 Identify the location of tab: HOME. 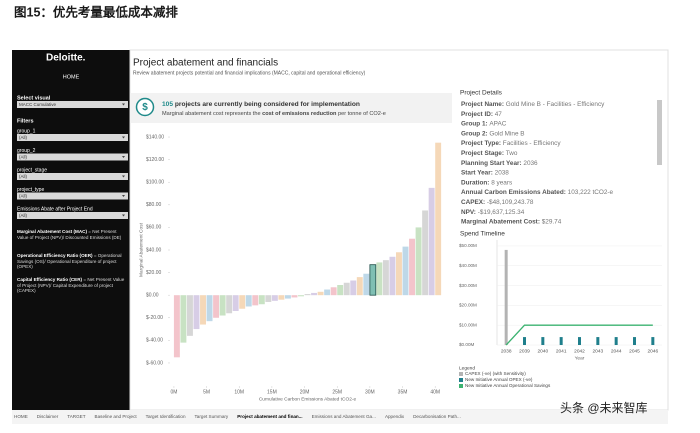
(21, 416).